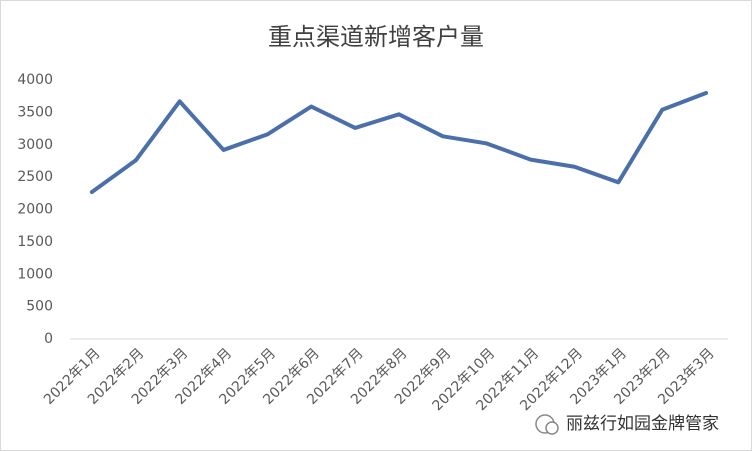 The width and height of the screenshot is (752, 451). Describe the element at coordinates (35, 80) in the screenshot. I see `y-tick-label: 4000` at that location.